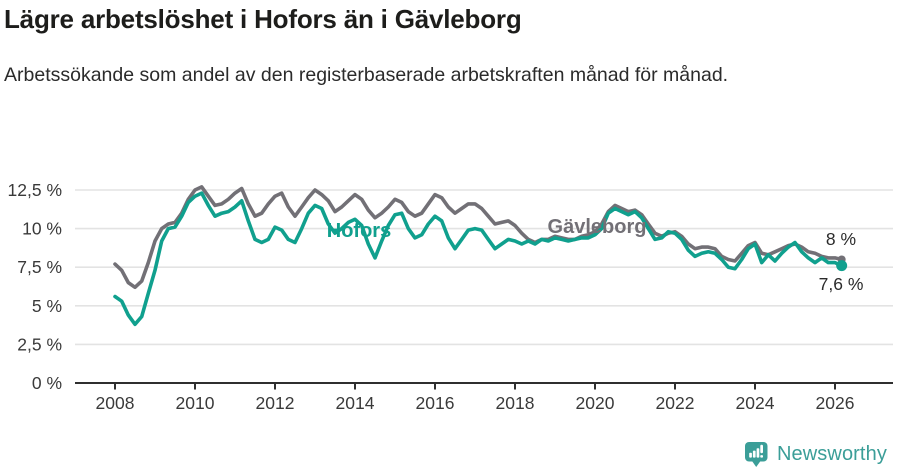  I want to click on x-axis-label: 2026, so click(835, 403).